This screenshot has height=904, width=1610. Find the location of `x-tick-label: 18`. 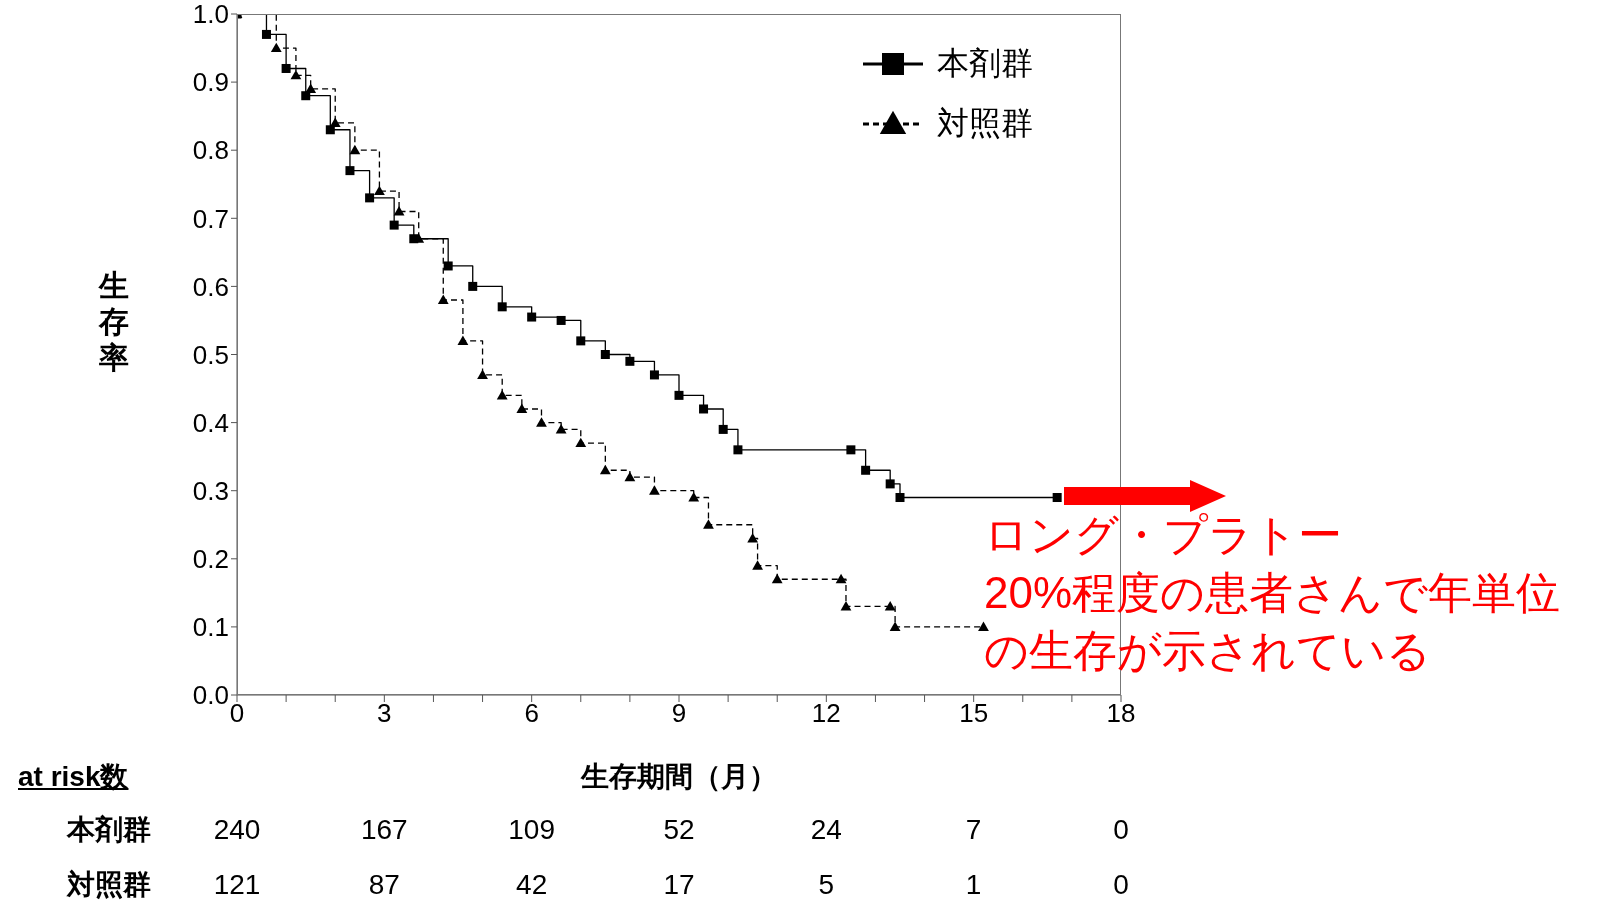

x-tick-label: 18 is located at coordinates (1121, 713).